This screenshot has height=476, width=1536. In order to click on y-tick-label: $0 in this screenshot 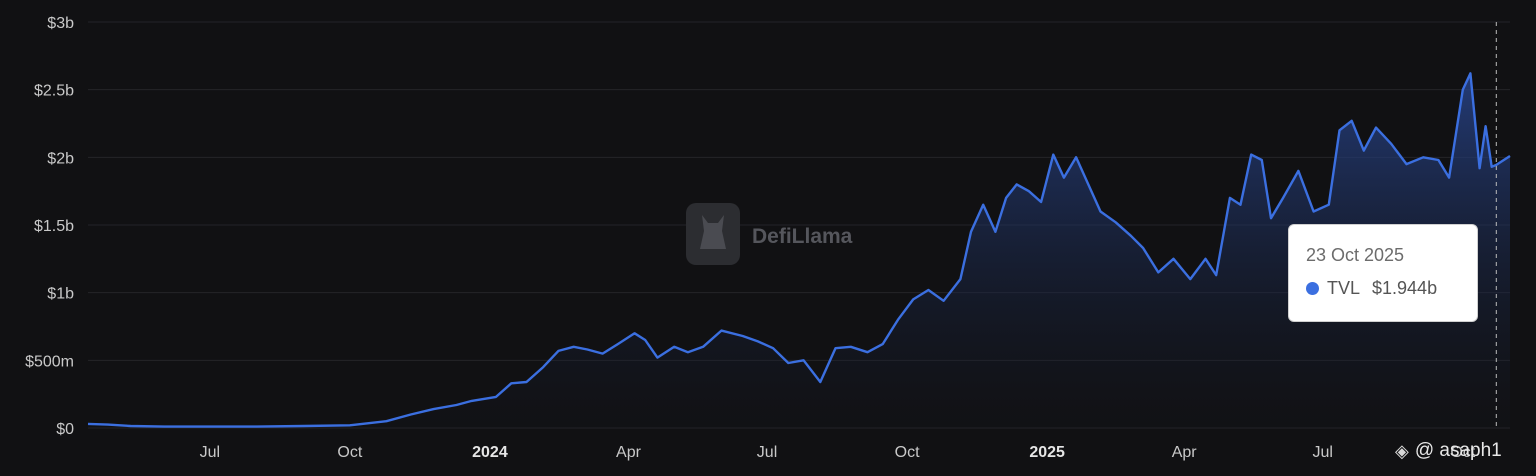, I will do `click(65, 429)`.